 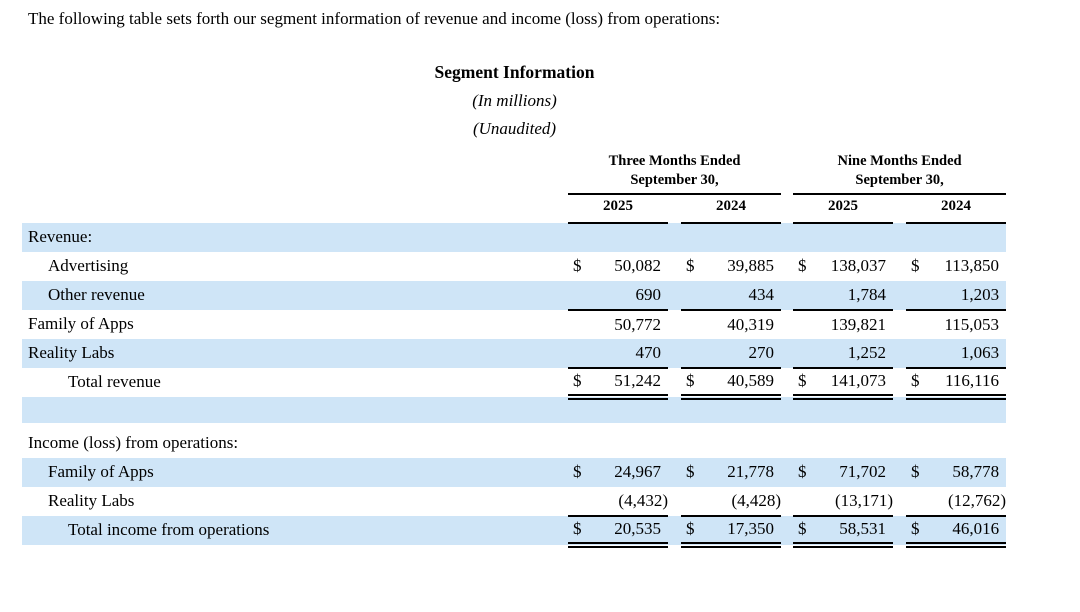 I want to click on value-text: 1,784, so click(x=867, y=294).